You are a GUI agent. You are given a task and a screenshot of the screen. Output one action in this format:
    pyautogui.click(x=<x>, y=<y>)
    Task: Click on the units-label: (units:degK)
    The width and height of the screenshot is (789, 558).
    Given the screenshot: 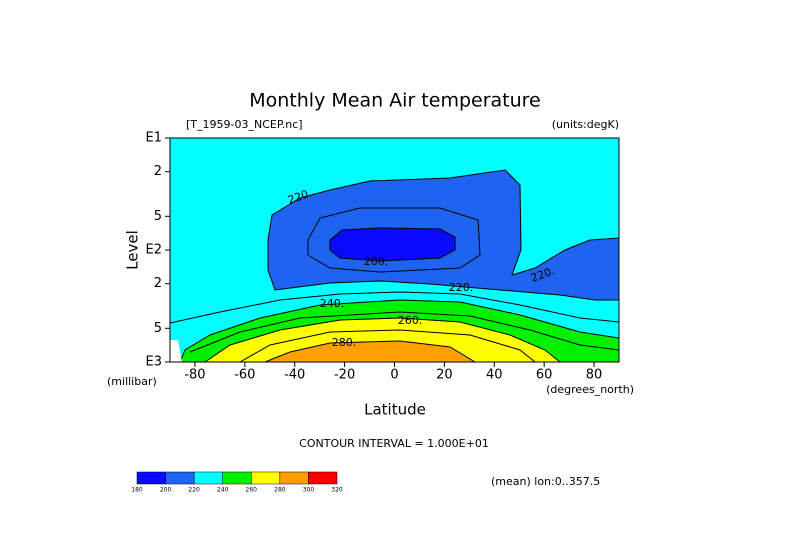 What is the action you would take?
    pyautogui.click(x=585, y=124)
    